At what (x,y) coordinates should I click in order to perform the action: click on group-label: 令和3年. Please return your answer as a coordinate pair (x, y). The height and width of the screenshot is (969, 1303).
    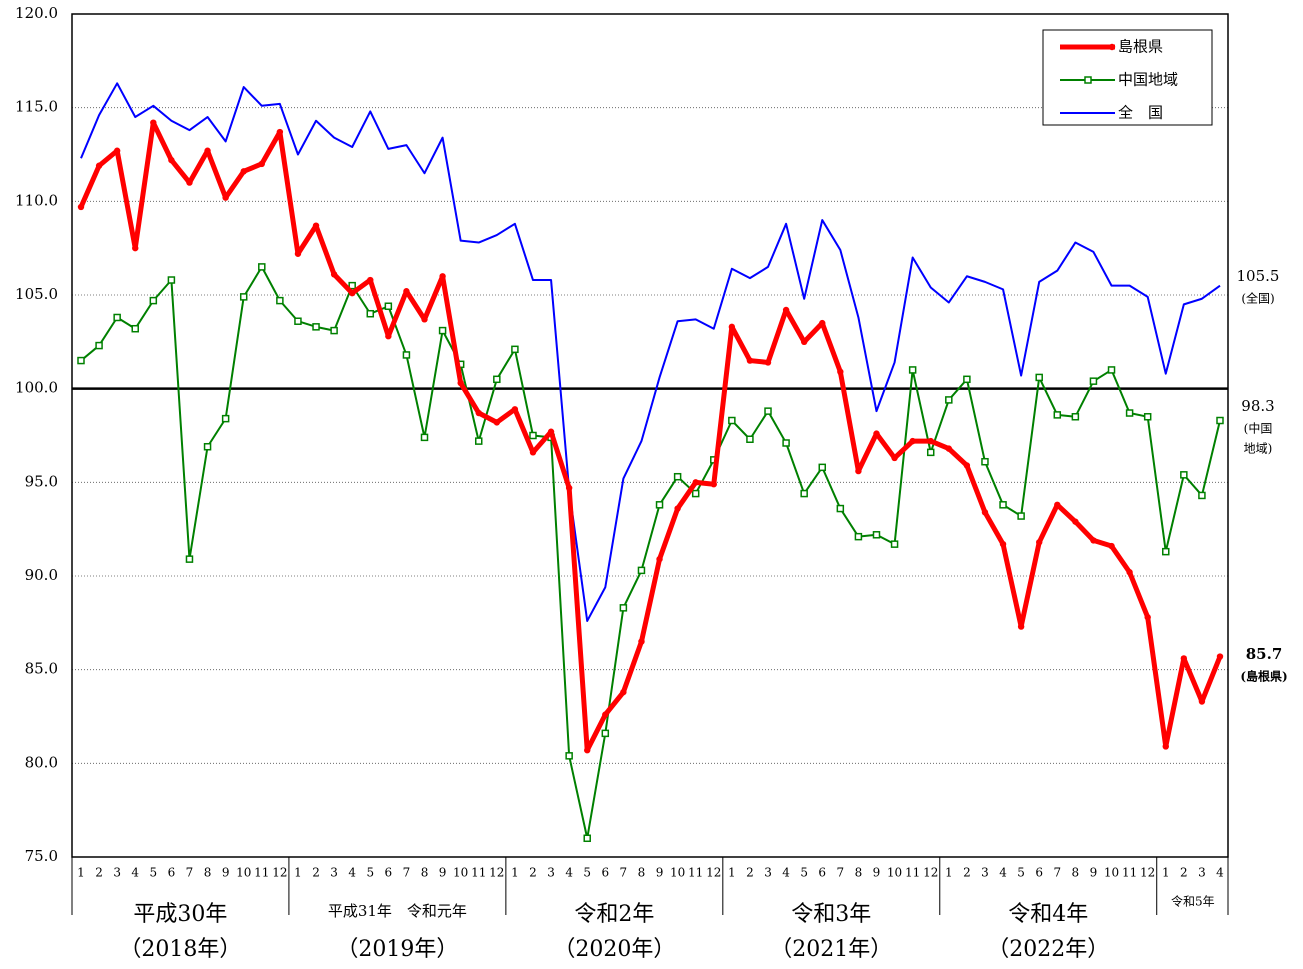
    Looking at the image, I should click on (831, 914).